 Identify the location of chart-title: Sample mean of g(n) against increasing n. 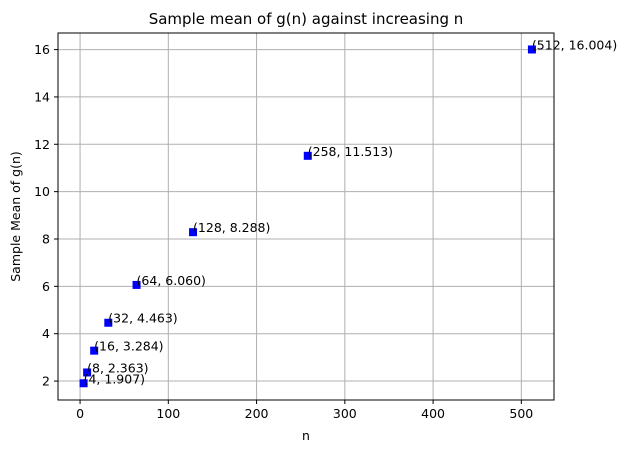
(306, 19).